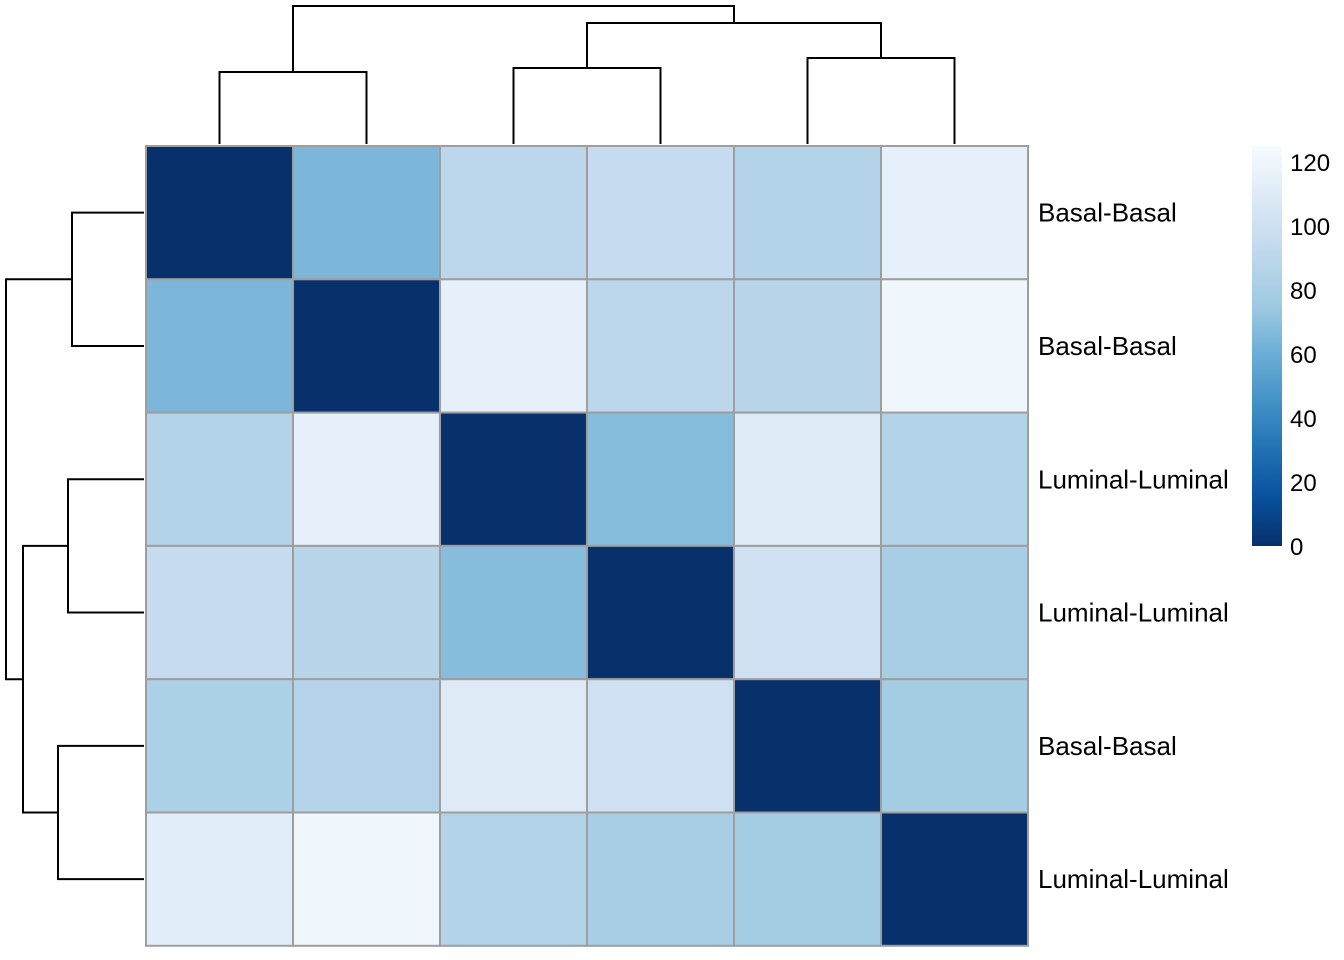 Image resolution: width=1344 pixels, height=960 pixels. I want to click on heatmap-cell-r2-c5, so click(807, 346).